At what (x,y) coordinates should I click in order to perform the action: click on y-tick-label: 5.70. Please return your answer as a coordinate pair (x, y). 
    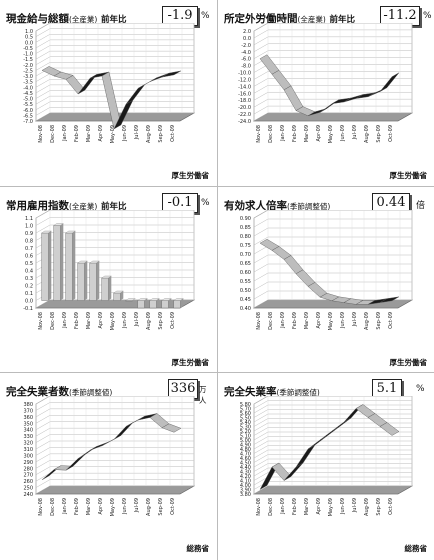
    Looking at the image, I should click on (245, 410).